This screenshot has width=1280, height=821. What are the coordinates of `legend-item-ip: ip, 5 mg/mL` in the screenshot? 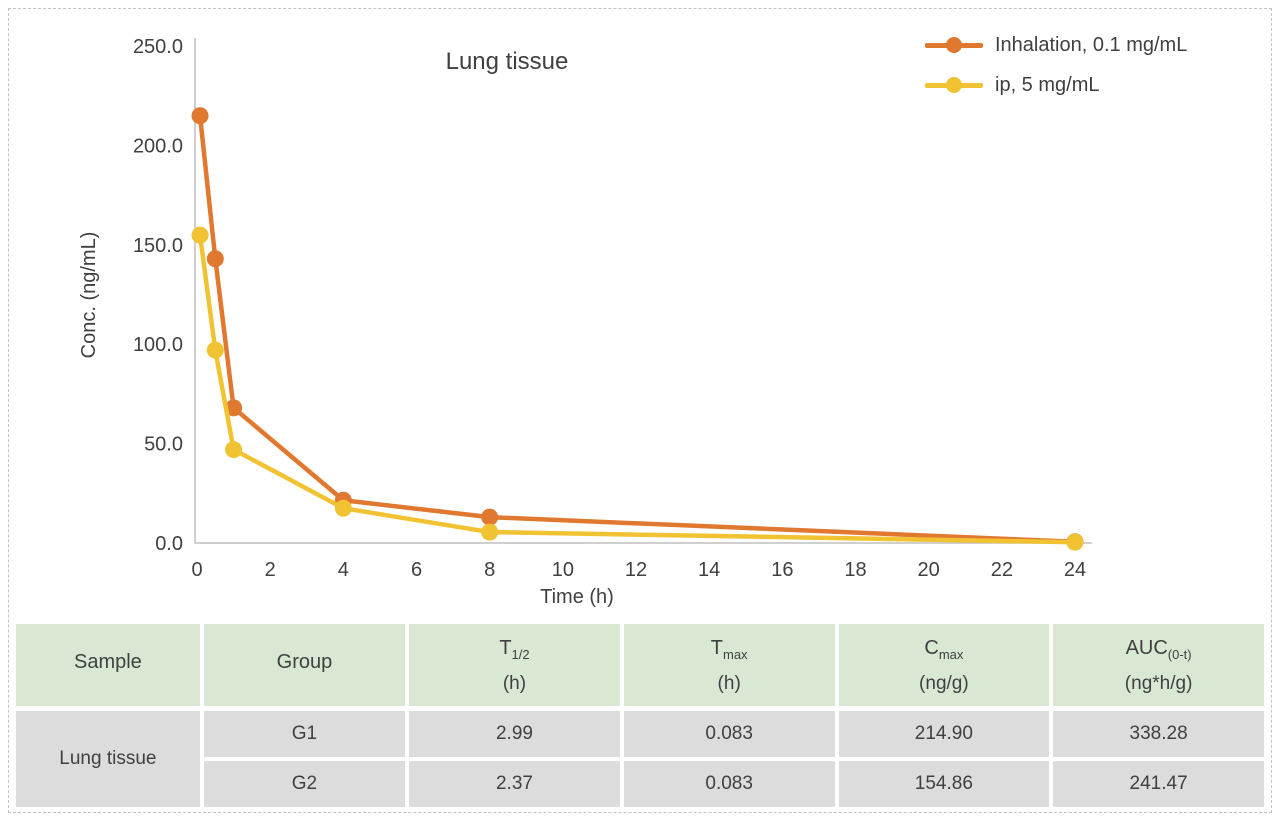 It's located at (1056, 85).